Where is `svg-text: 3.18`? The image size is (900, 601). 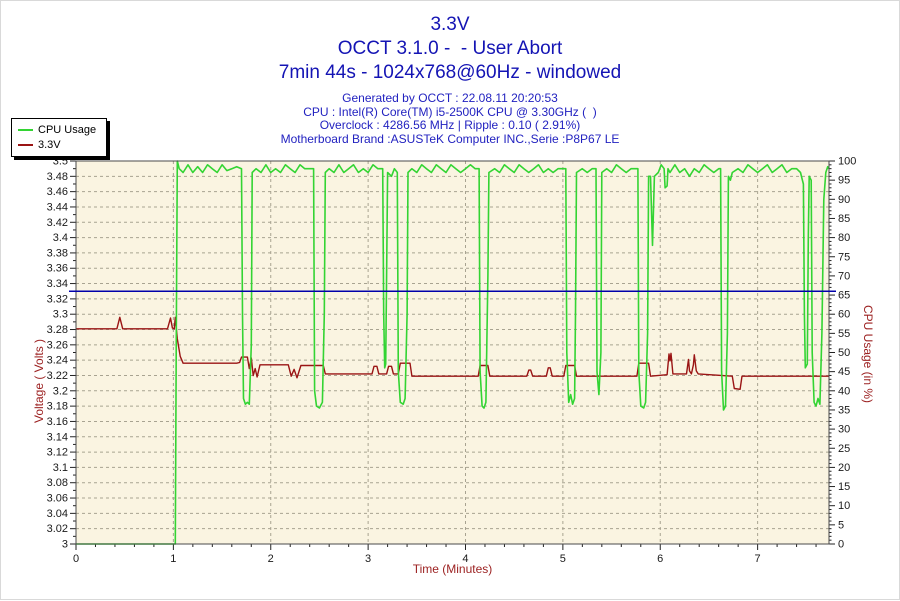
svg-text: 3.18 is located at coordinates (57, 407).